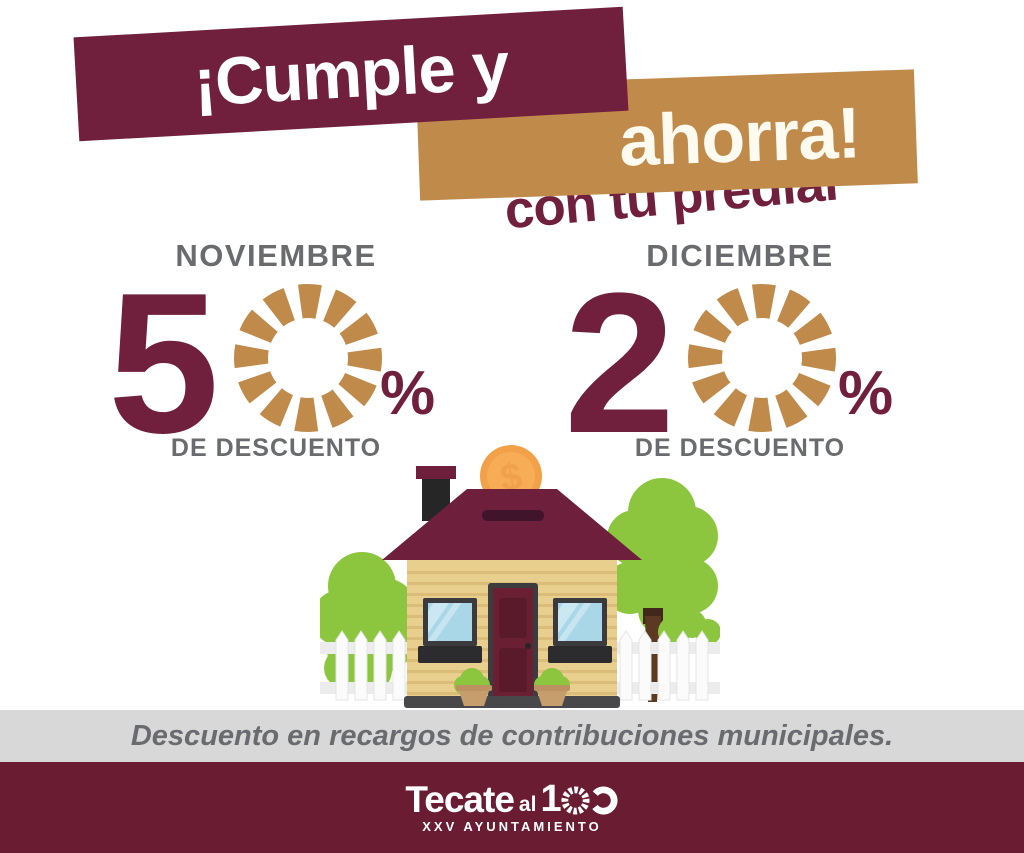 Image resolution: width=1024 pixels, height=853 pixels. I want to click on right-tree, so click(662, 590).